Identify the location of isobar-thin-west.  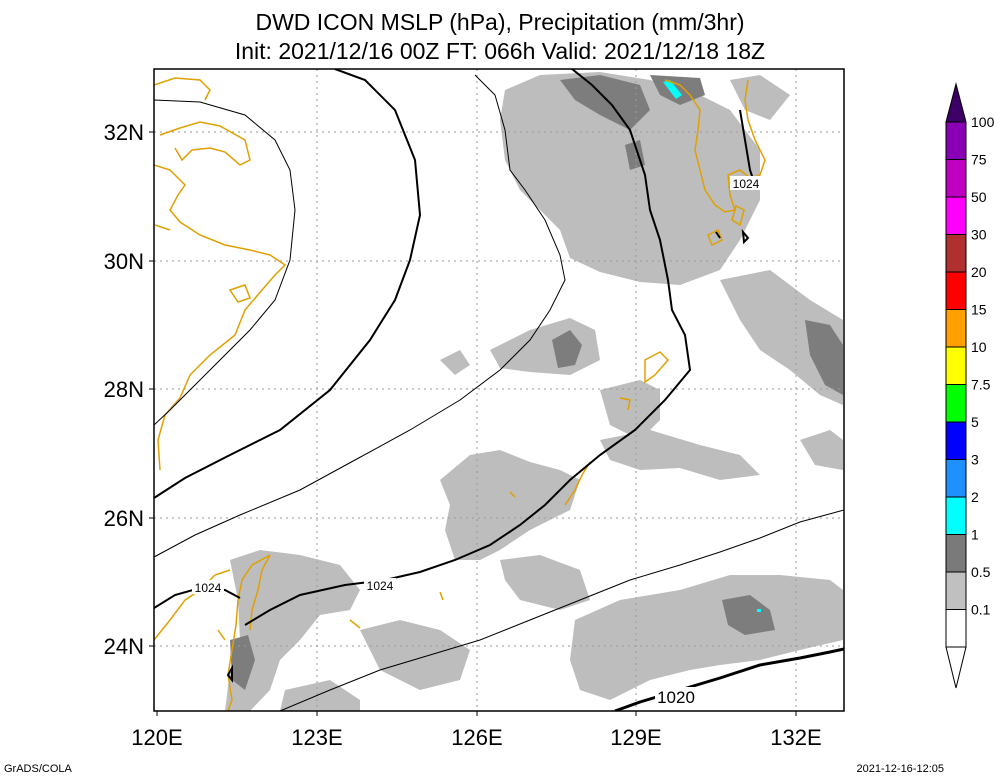
(225, 262).